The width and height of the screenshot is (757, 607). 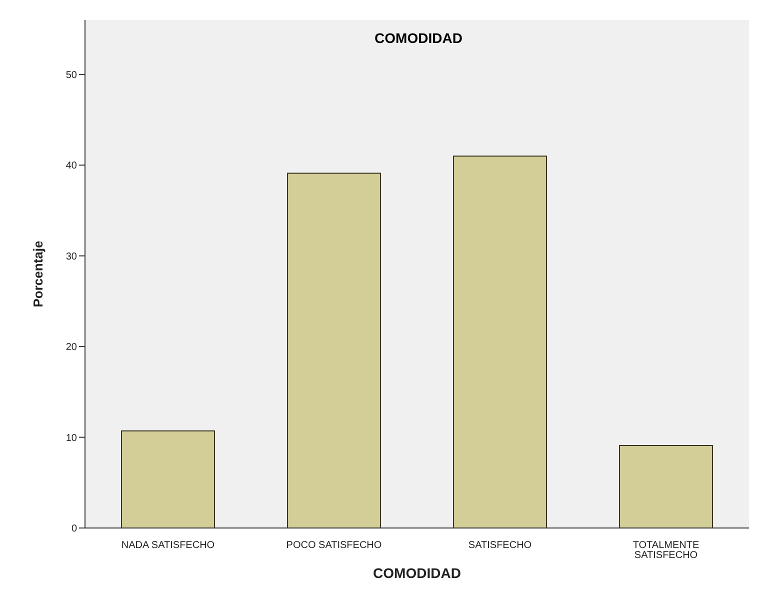 I want to click on y-tick-label: 50, so click(x=72, y=75).